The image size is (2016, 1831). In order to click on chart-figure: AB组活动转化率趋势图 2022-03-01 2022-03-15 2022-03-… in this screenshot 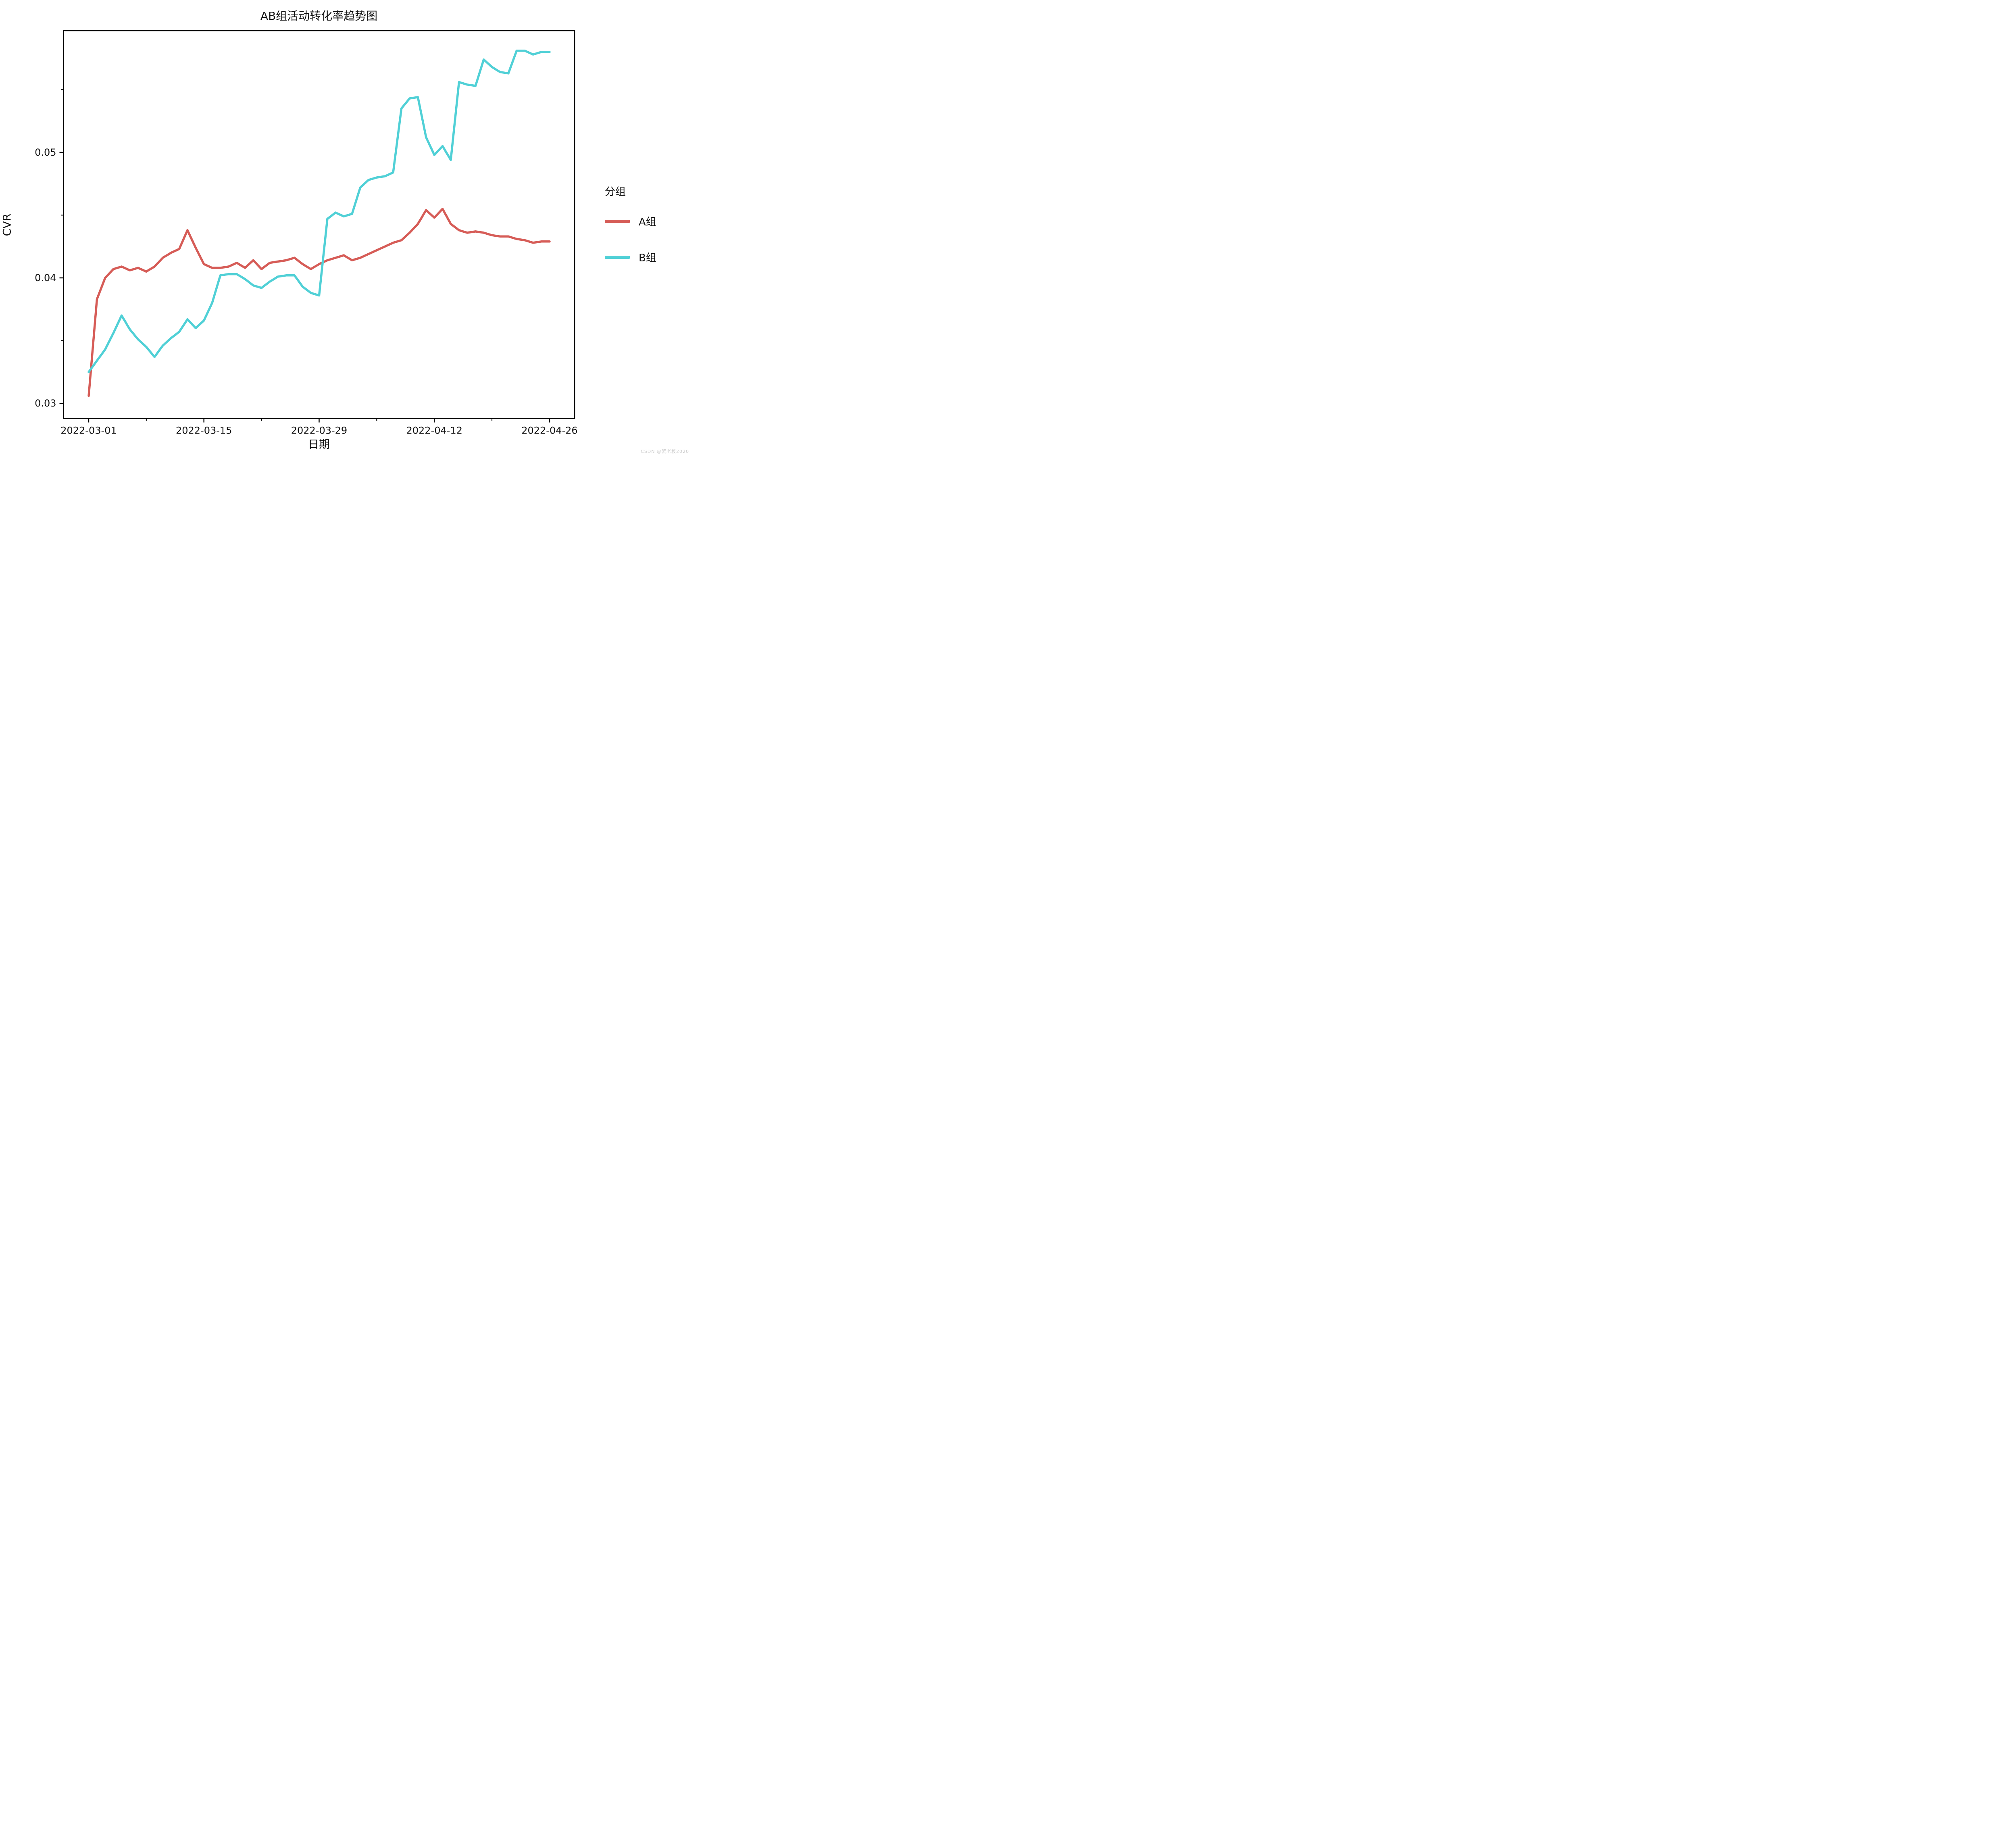, I will do `click(345, 229)`.